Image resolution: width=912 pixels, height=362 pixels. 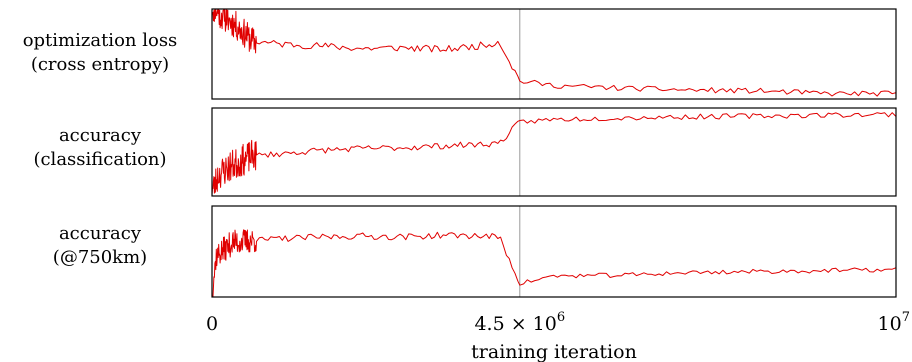 What do you see at coordinates (100, 159) in the screenshot?
I see `panel-2-label-line-2: (classification)` at bounding box center [100, 159].